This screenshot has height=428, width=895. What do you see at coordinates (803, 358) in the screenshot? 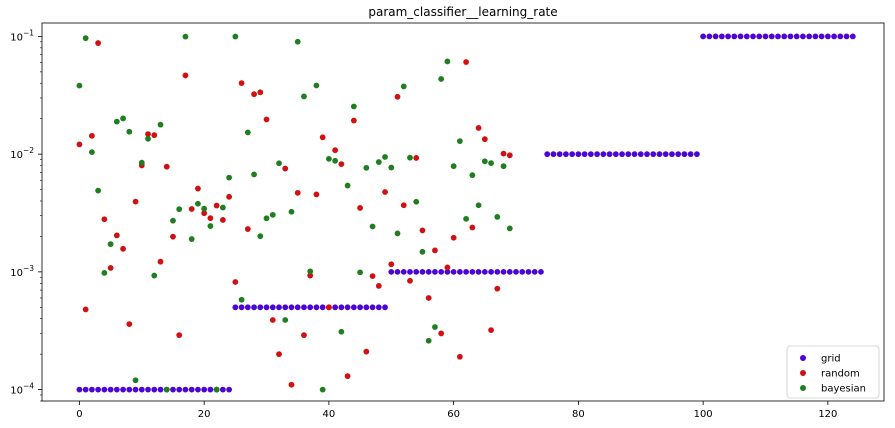
I see `legend-marker-grid` at bounding box center [803, 358].